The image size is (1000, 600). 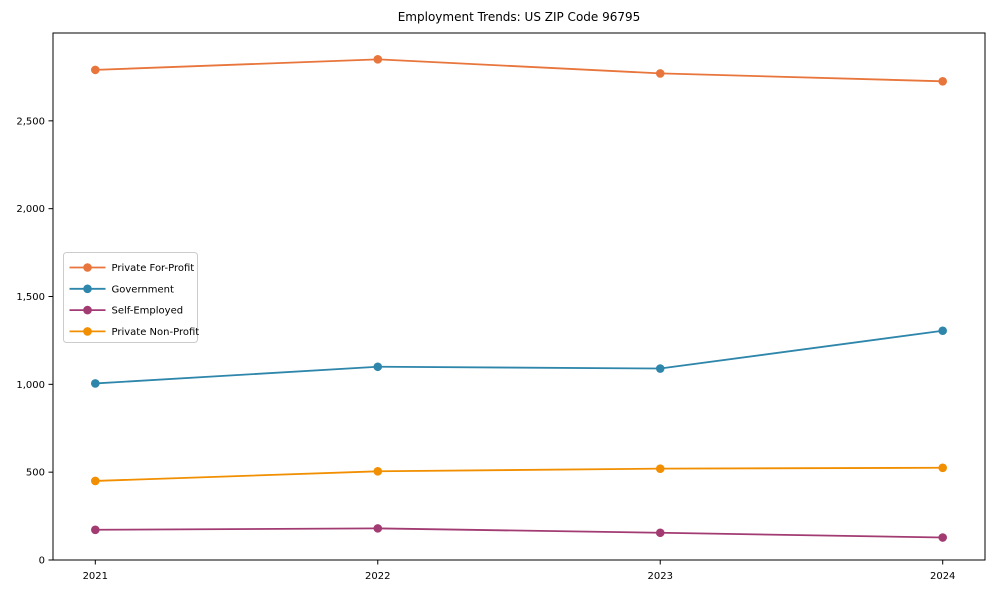 What do you see at coordinates (30, 385) in the screenshot?
I see `y-axis-tick-label: 1,000` at bounding box center [30, 385].